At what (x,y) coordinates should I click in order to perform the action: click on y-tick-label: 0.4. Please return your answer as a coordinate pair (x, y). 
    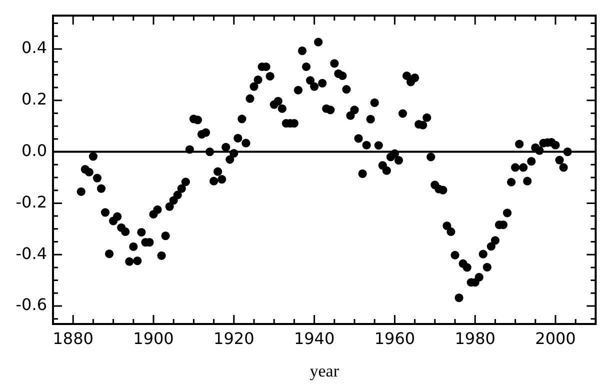
    Looking at the image, I should click on (34, 48).